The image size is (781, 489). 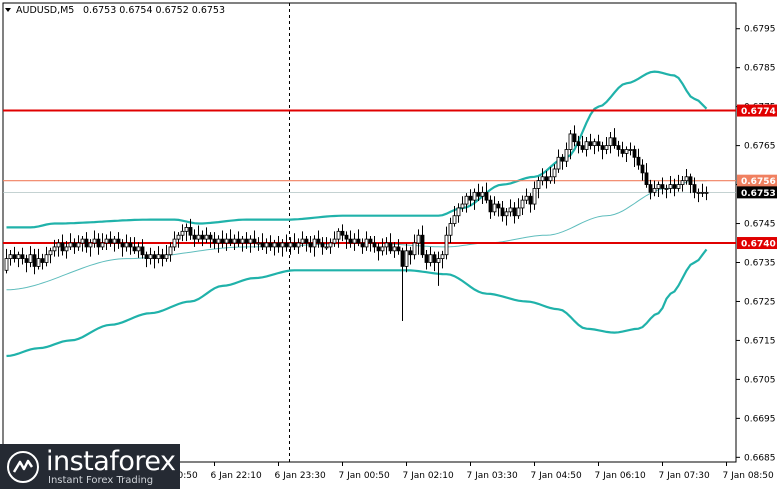 I want to click on x-tick-label: 7 Jan 00:50, so click(x=365, y=476).